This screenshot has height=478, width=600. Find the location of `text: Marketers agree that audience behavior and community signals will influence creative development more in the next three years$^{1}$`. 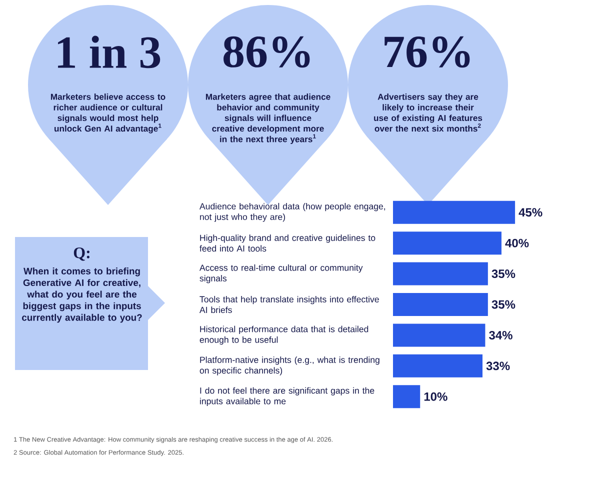

text: Marketers agree that audience behavior and community signals will influence creative development more in the next three years$^{1}$ is located at coordinates (268, 119).